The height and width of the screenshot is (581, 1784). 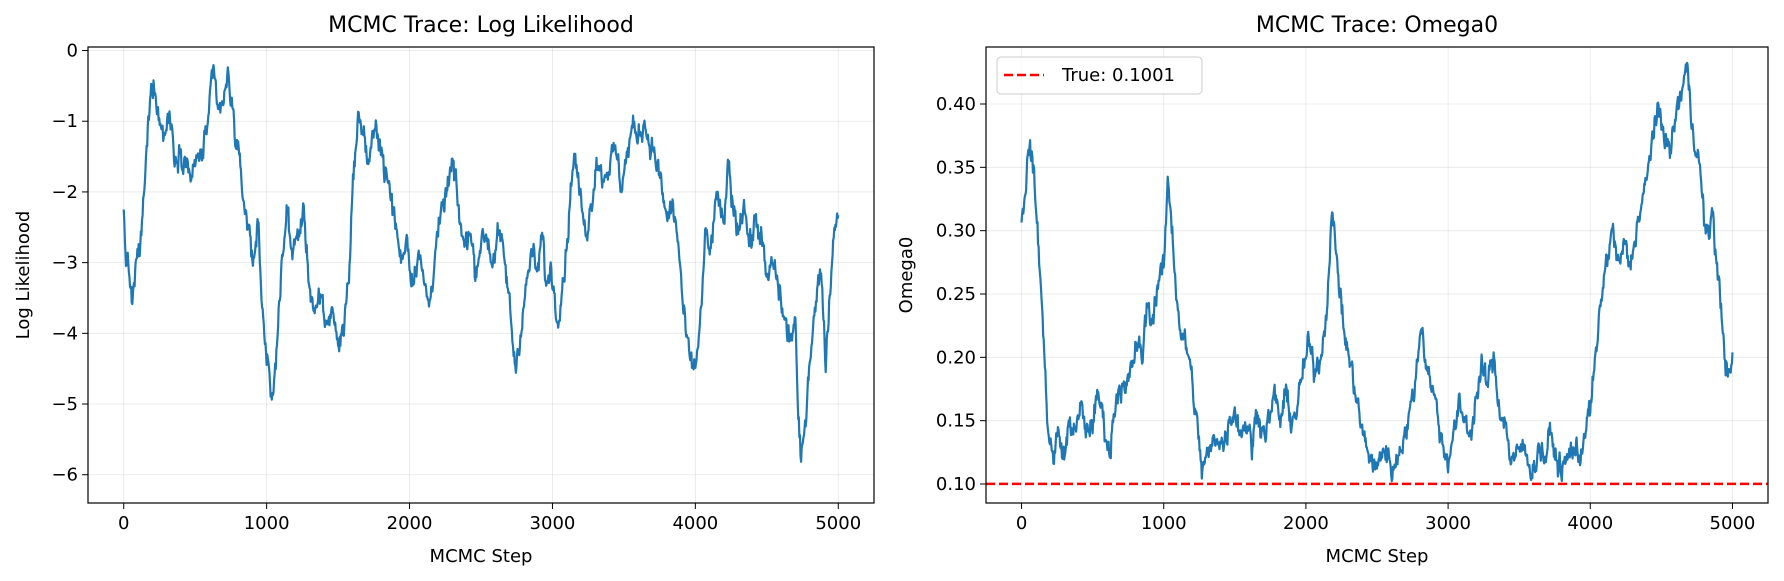 I want to click on legend-box, so click(x=1099, y=75).